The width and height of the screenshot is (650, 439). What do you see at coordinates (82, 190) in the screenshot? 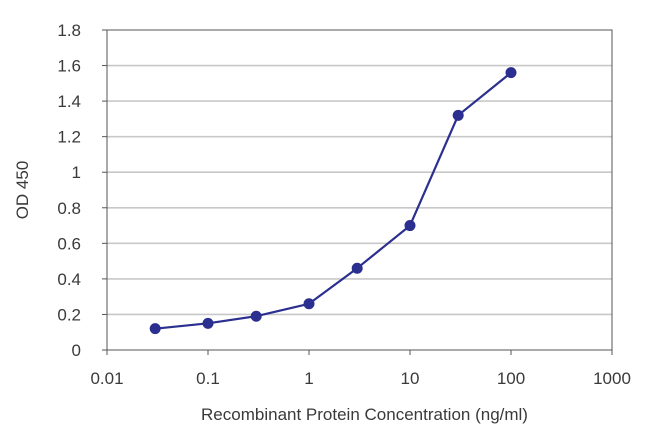
I see `y-axis-ticks: 0 0.2 0.4 0.6 0.8 1 1.2 1.4 1.6 1.8` at bounding box center [82, 190].